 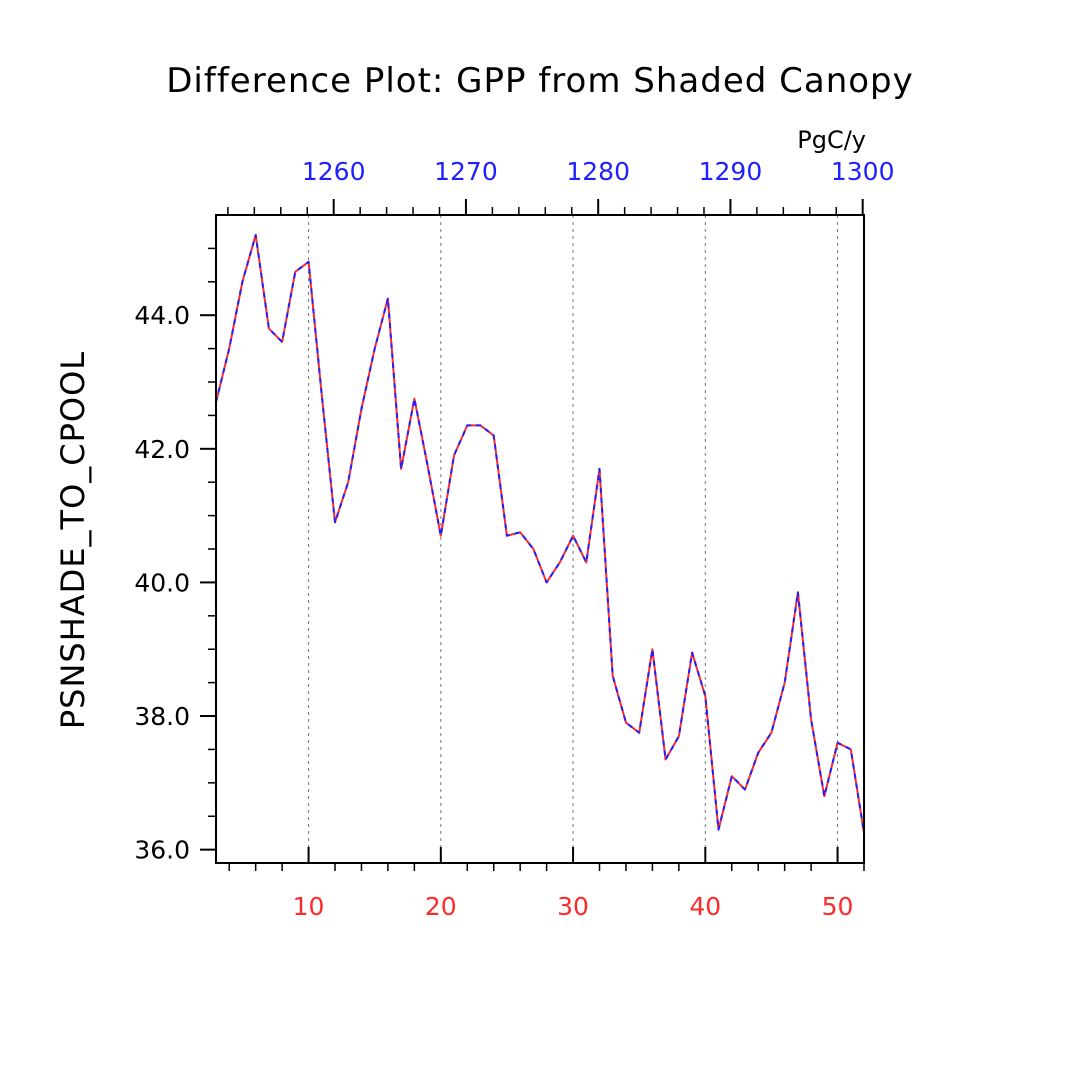 I want to click on y-tick-label: 44.0, so click(x=162, y=315).